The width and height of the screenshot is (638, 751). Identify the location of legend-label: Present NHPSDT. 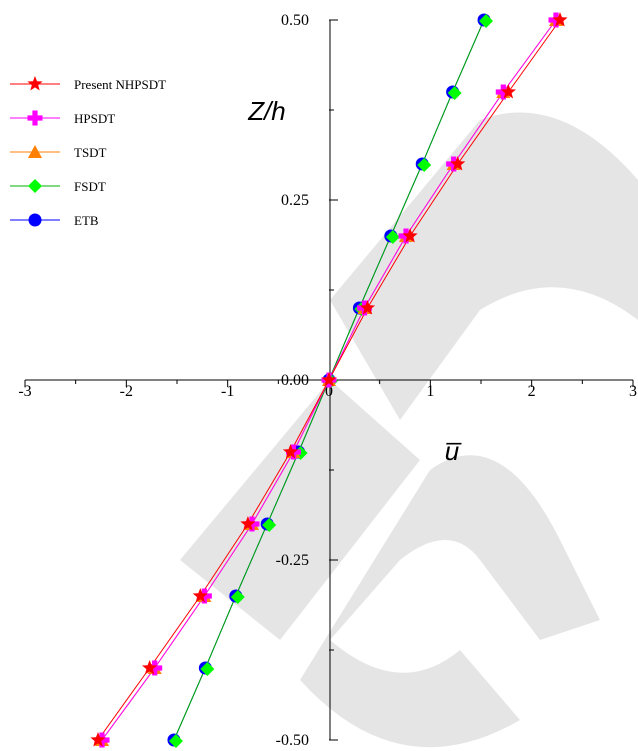
(120, 84).